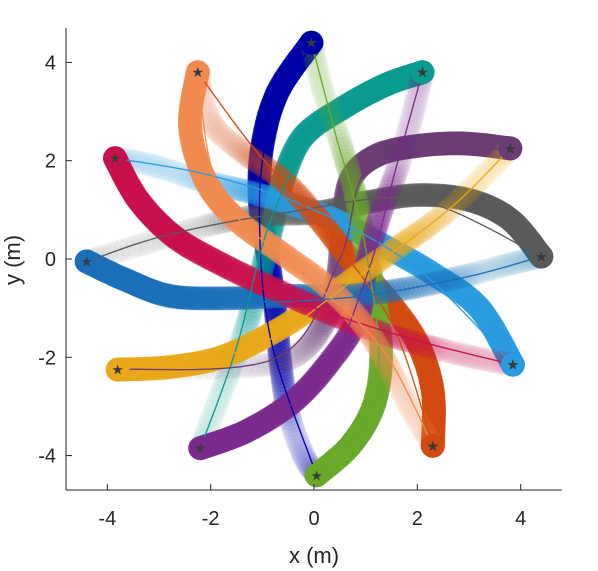 The width and height of the screenshot is (598, 571). I want to click on x-tick-label: 4, so click(520, 519).